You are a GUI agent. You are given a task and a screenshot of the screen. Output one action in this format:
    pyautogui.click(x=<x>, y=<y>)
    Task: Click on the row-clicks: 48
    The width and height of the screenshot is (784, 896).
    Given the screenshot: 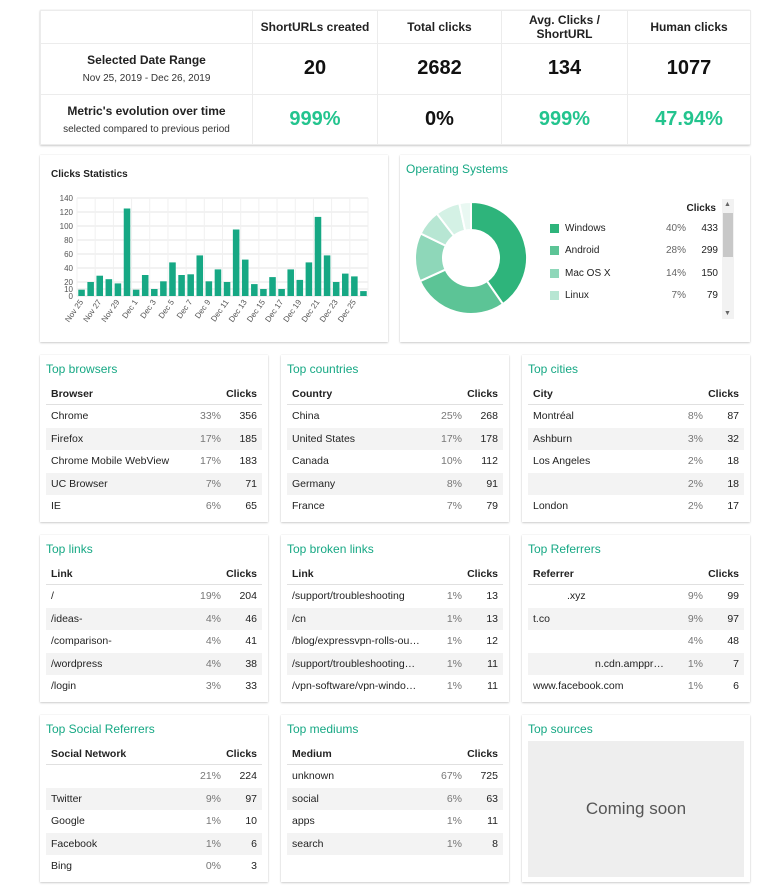 What is the action you would take?
    pyautogui.click(x=733, y=641)
    